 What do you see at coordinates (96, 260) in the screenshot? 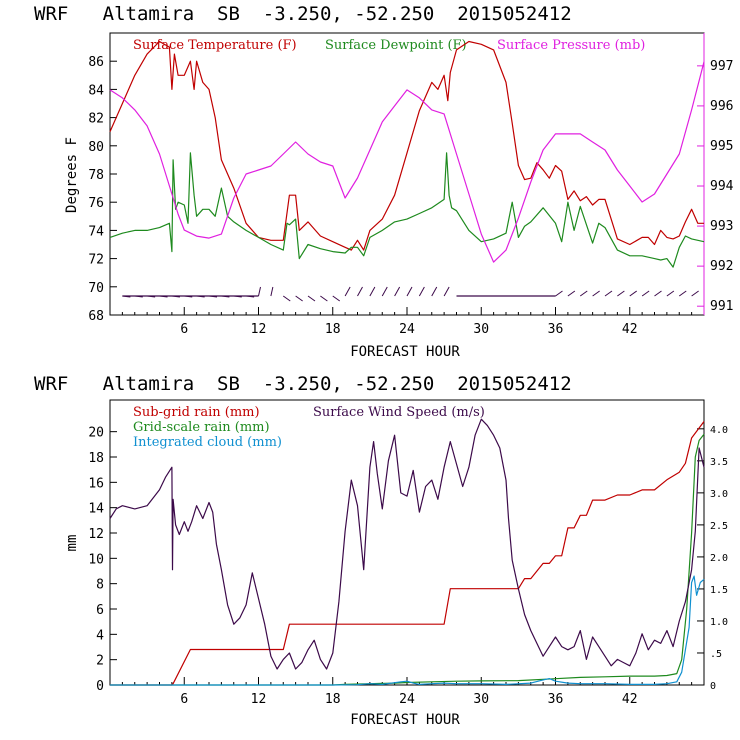
I see `y-tick-label: 72` at bounding box center [96, 260].